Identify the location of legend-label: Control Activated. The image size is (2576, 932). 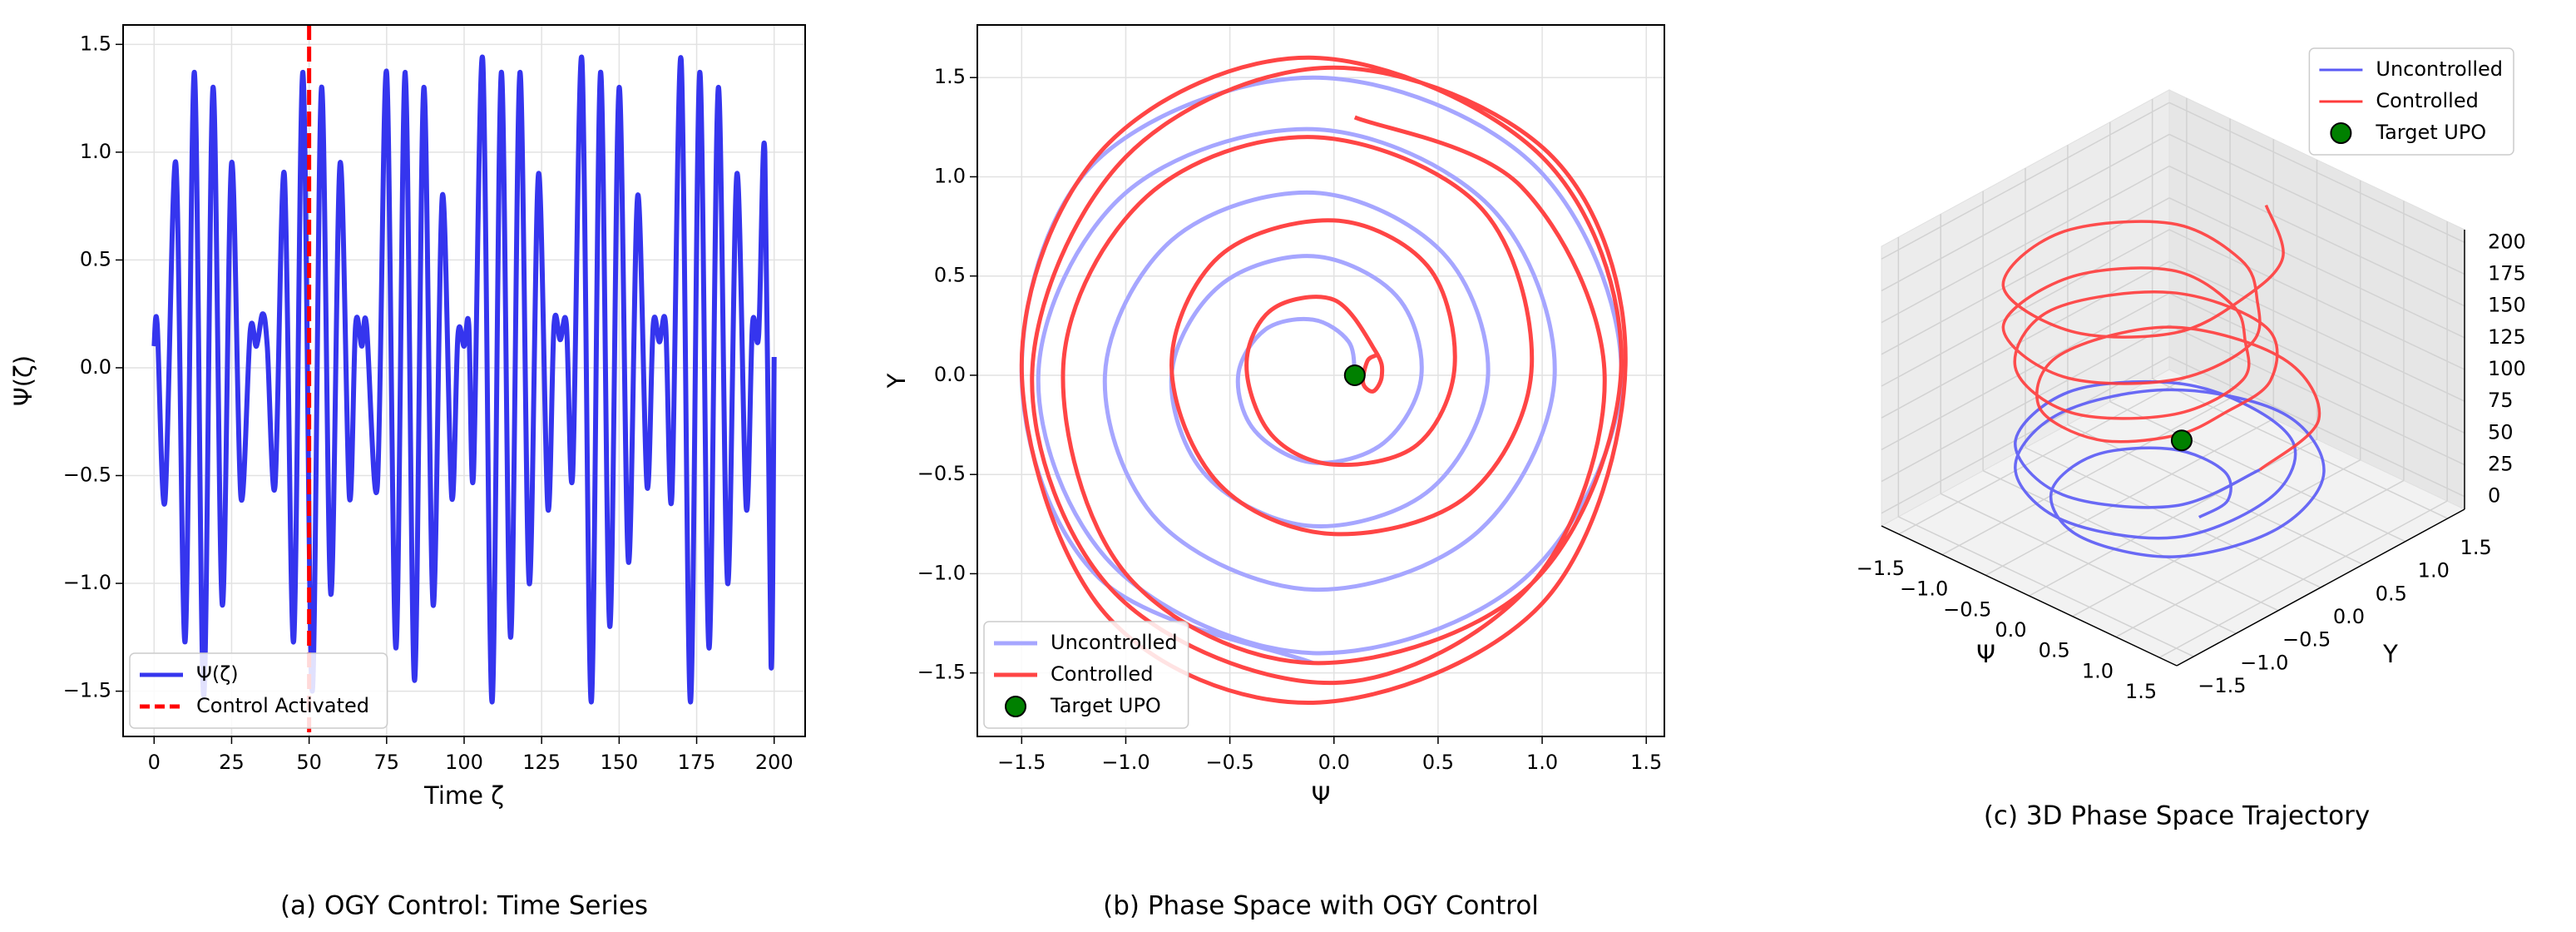
(282, 706).